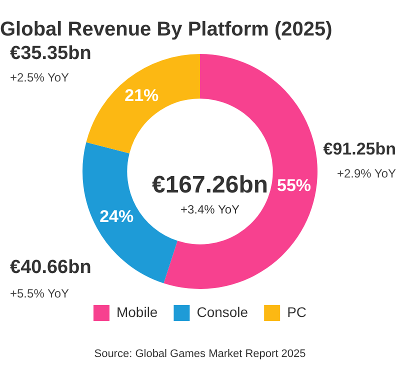 The height and width of the screenshot is (367, 400). What do you see at coordinates (141, 95) in the screenshot?
I see `data-label: 21%` at bounding box center [141, 95].